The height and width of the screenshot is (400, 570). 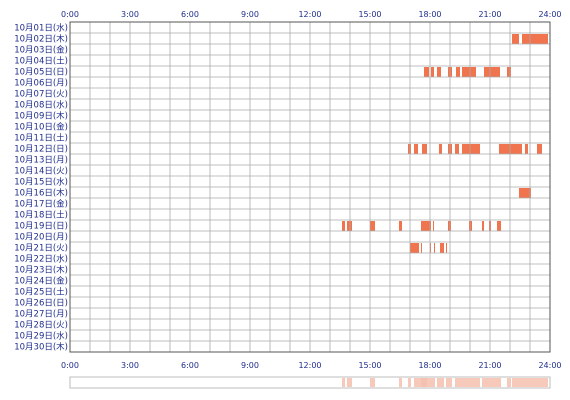 I want to click on bottom-tick-label: 3:00, so click(x=130, y=365).